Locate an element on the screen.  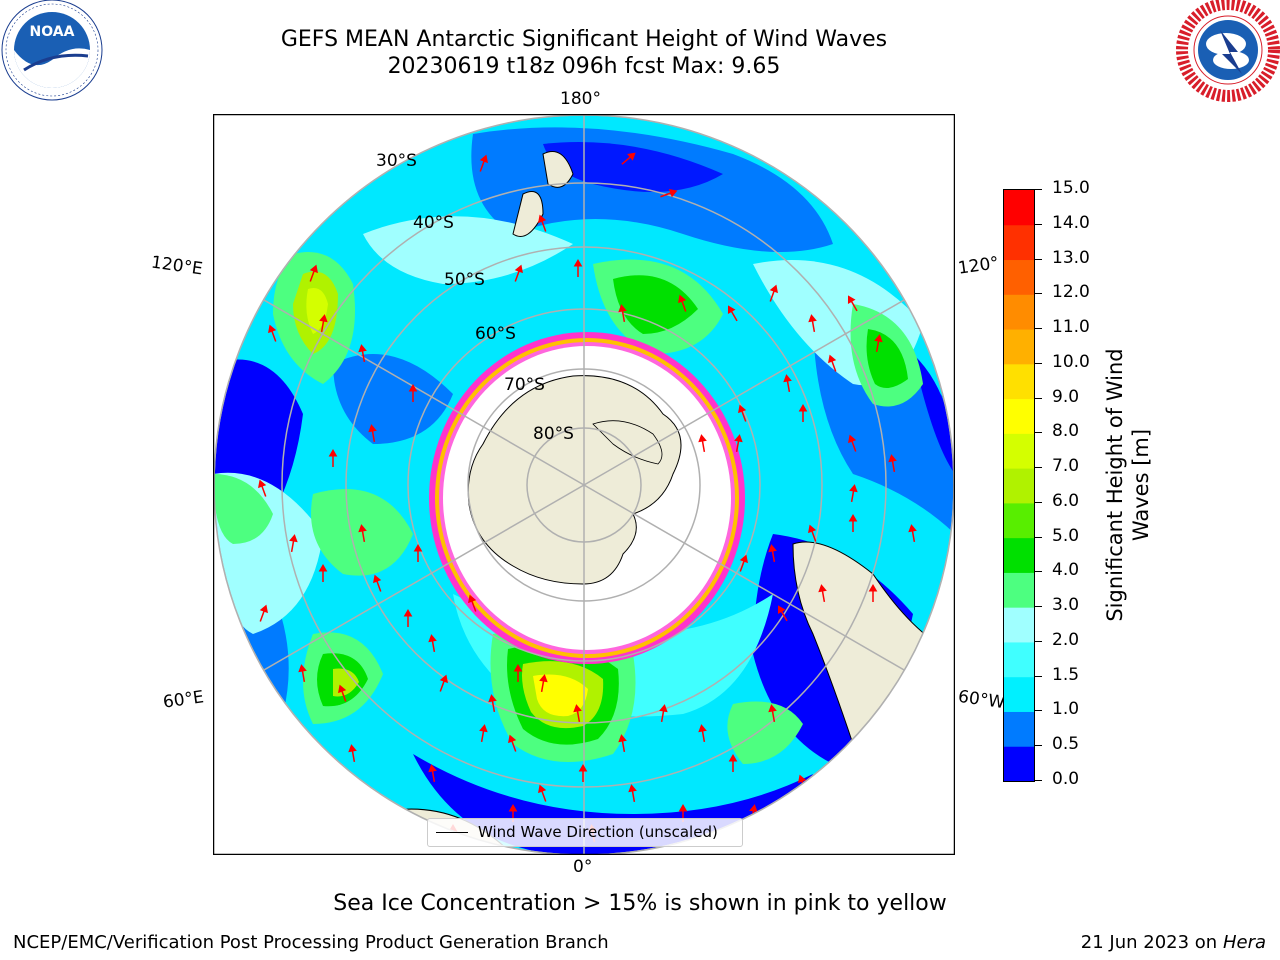
legend-label: Wind Wave Direction (unscaled) is located at coordinates (598, 832).